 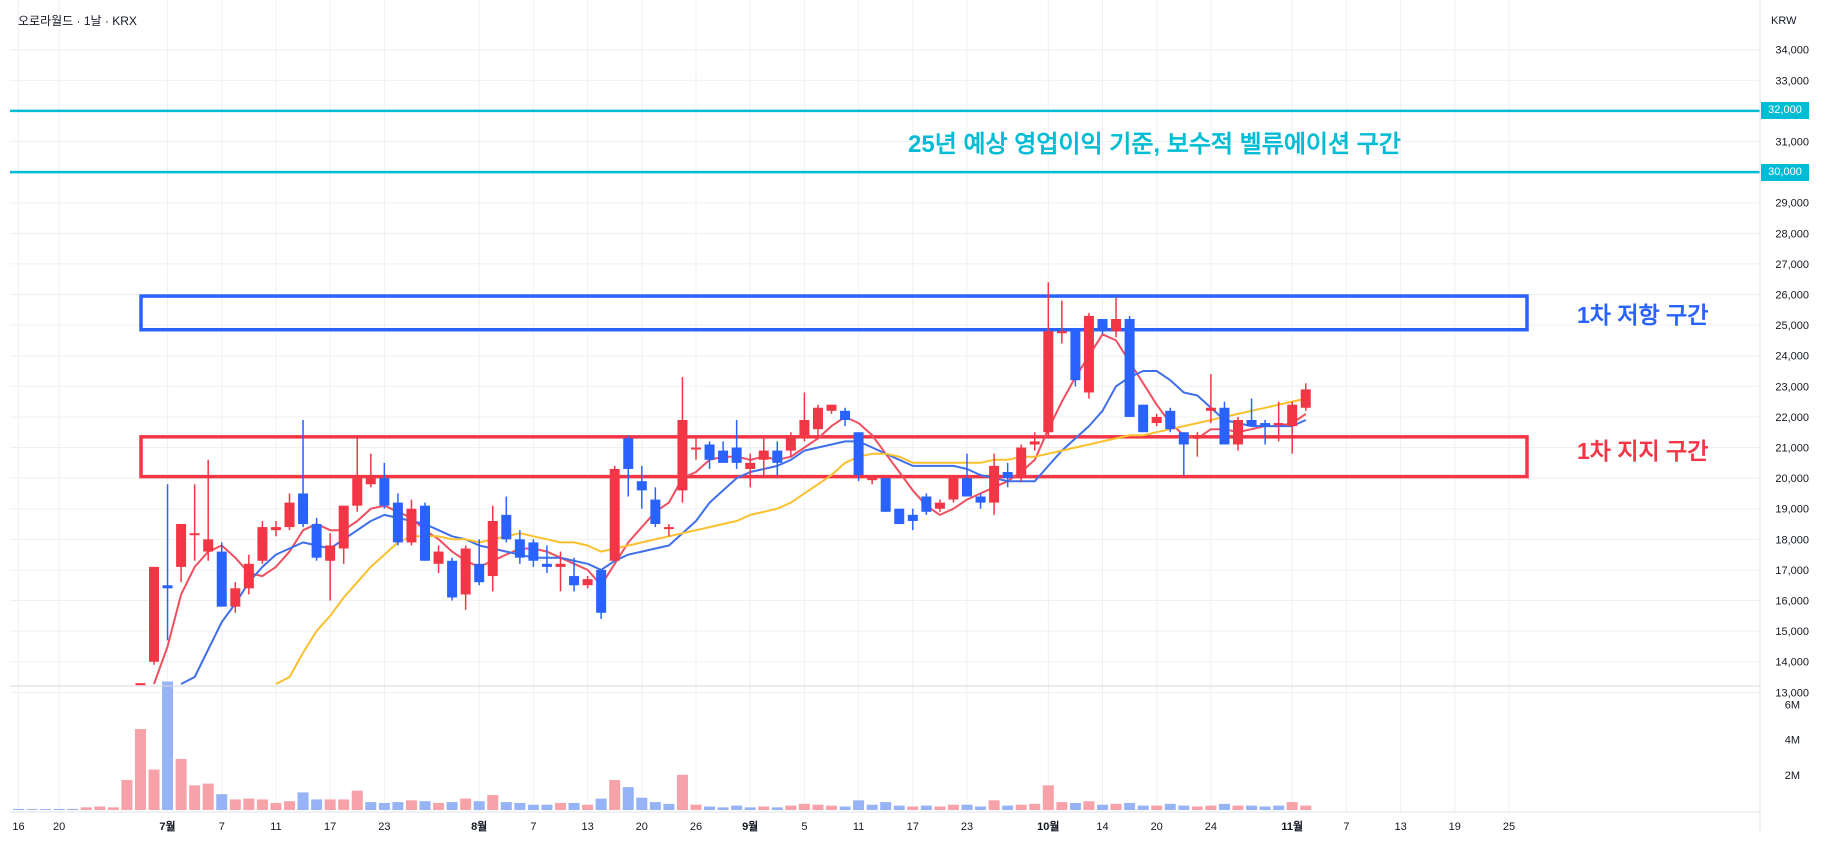 What do you see at coordinates (1792, 387) in the screenshot?
I see `price-tick-label: 23,000` at bounding box center [1792, 387].